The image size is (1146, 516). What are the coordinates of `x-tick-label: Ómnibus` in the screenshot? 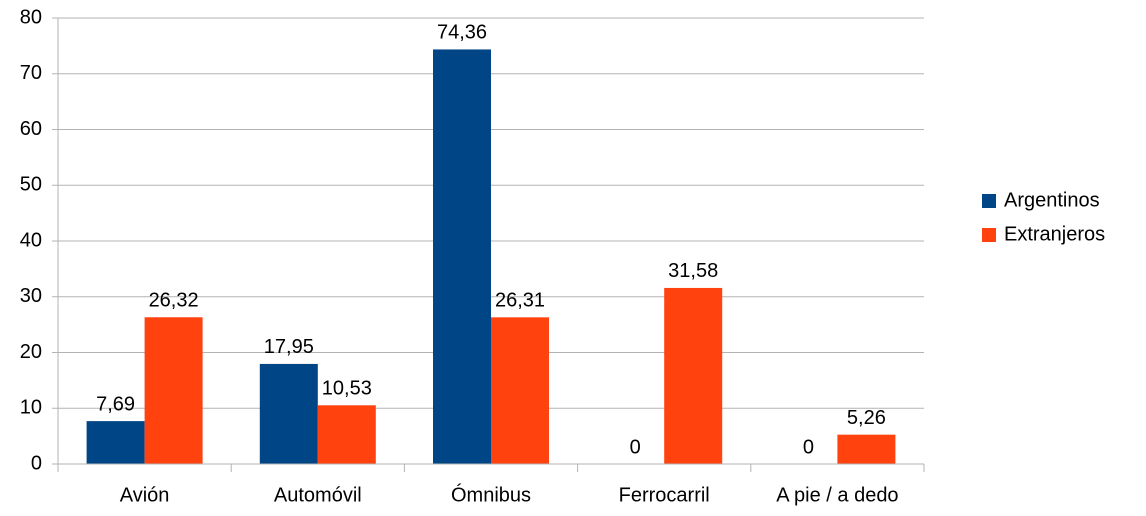 It's located at (491, 494).